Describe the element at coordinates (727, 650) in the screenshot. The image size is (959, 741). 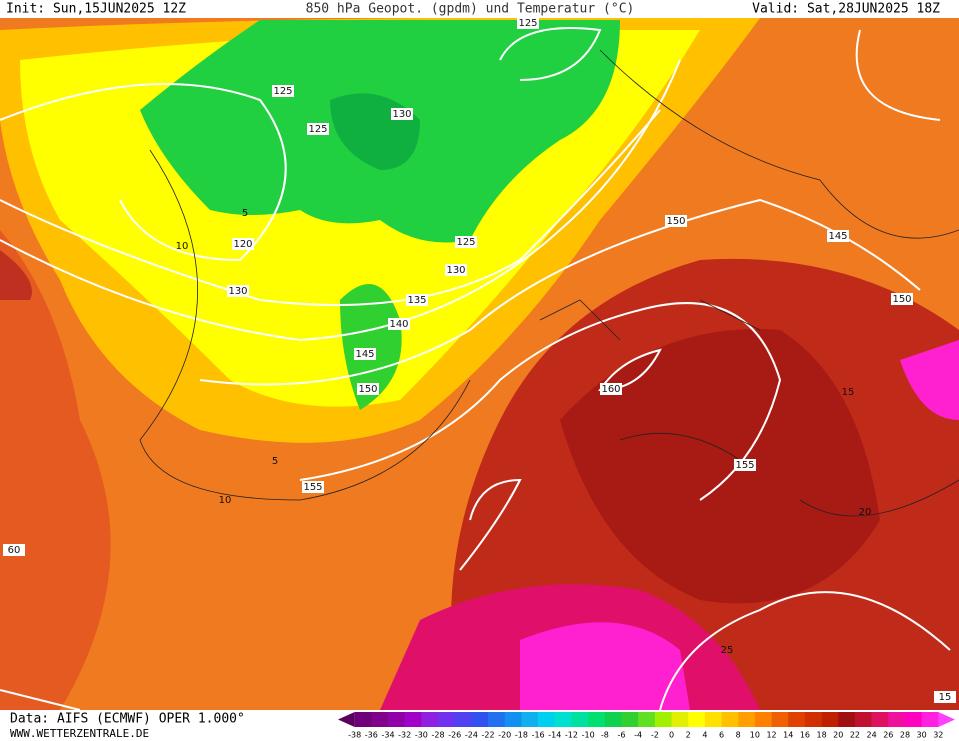
I see `contour-label: 25` at that location.